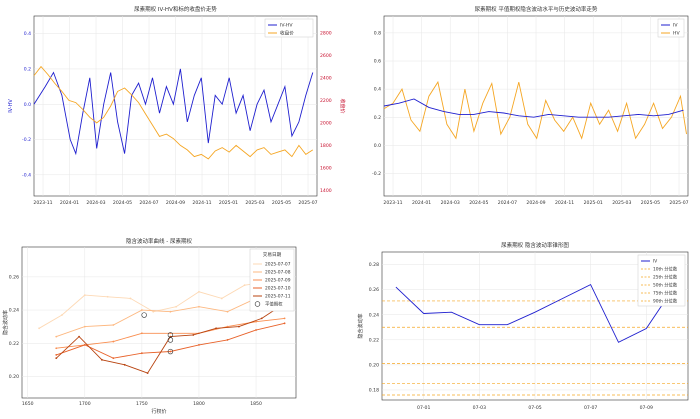 This screenshot has height=419, width=700. I want to click on p2-ytick-label: 0.4, so click(377, 90).